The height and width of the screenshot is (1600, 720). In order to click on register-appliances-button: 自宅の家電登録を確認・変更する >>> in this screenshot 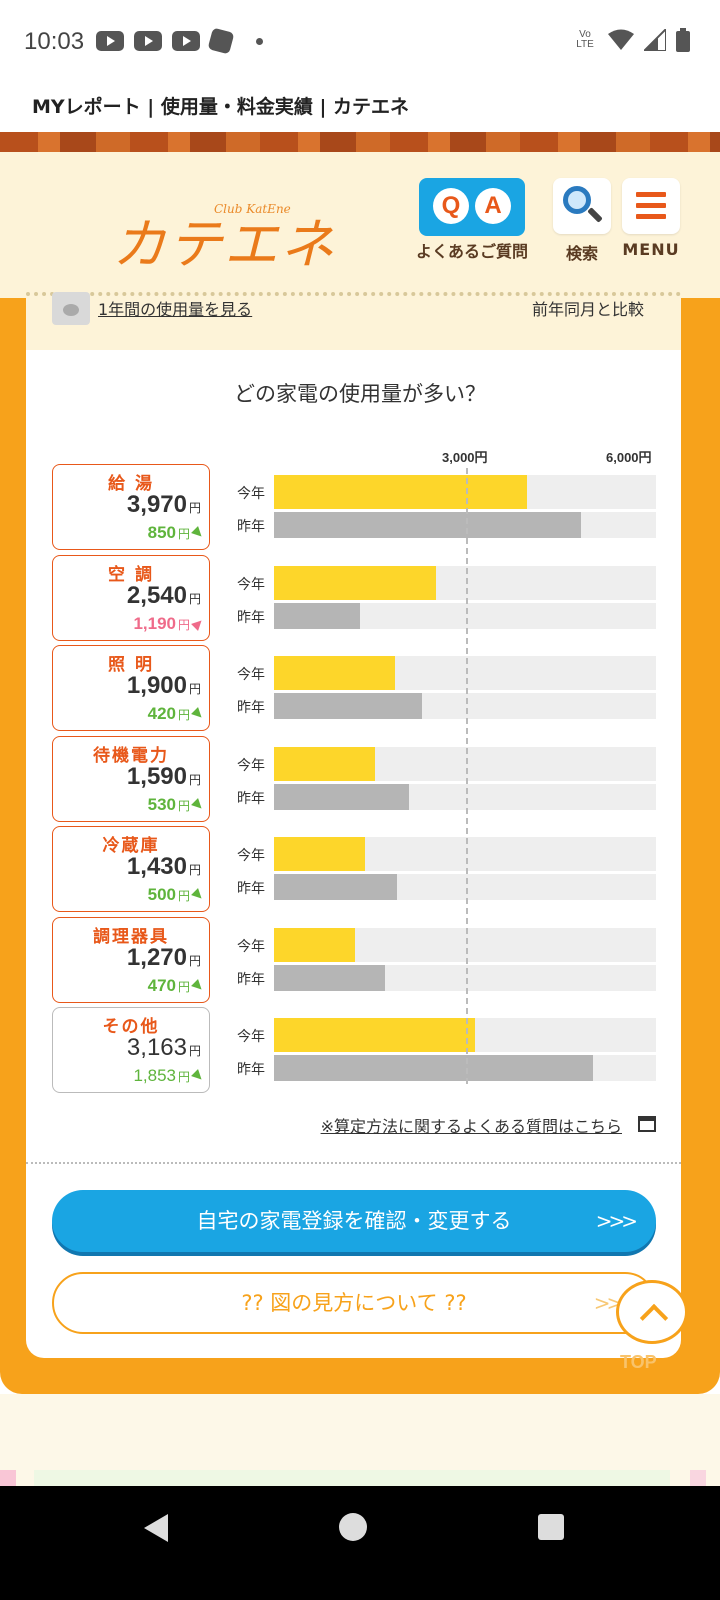, I will do `click(354, 1221)`.